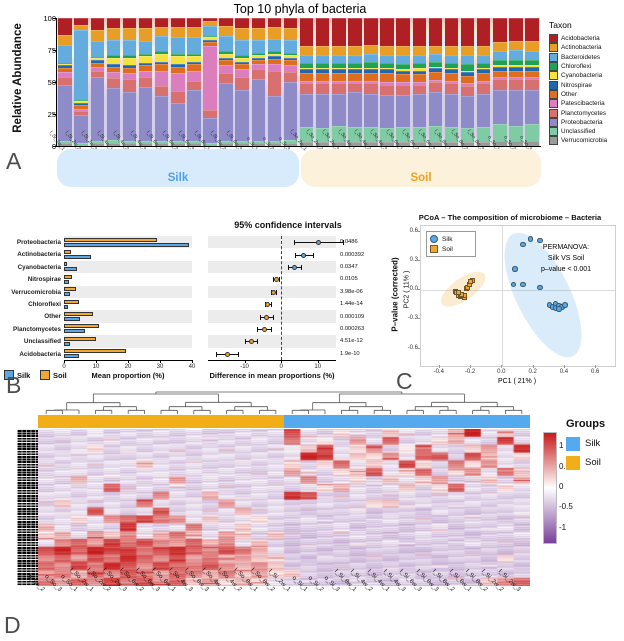 The image size is (624, 641). I want to click on panel-b-legend-item: Soil, so click(53, 375).